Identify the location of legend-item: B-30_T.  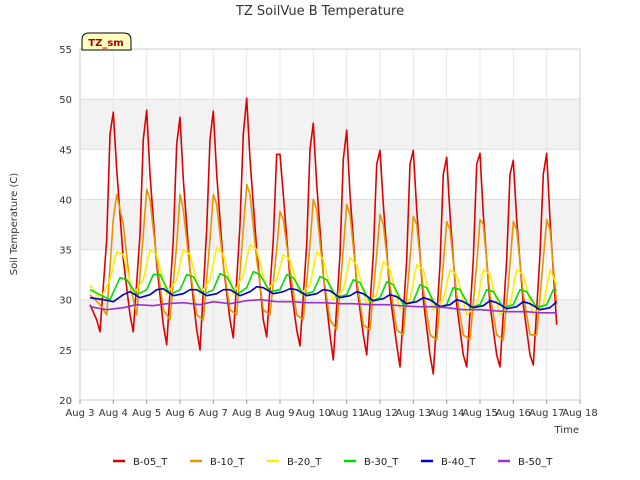
(371, 462).